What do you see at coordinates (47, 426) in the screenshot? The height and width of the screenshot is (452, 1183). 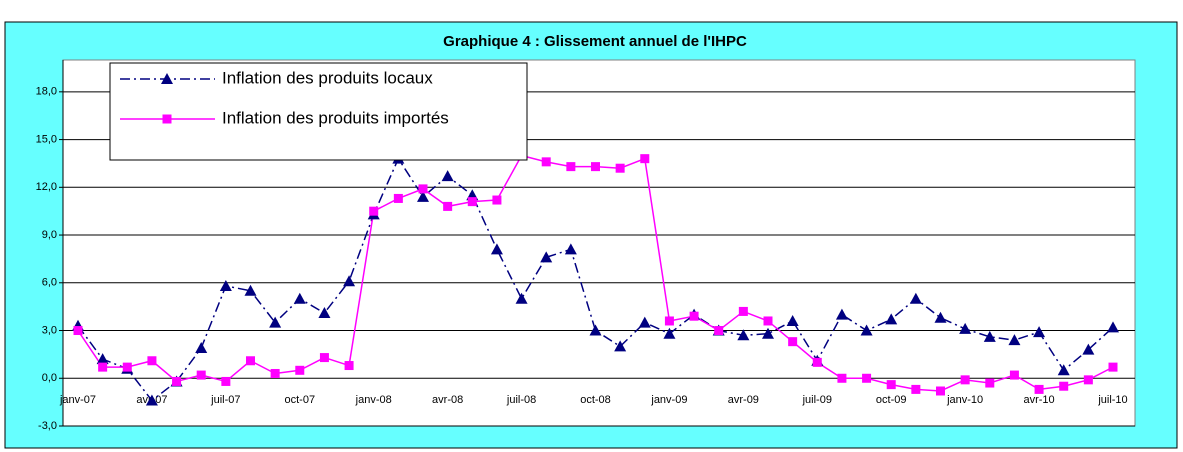 I see `y-tick-label: -3,0` at bounding box center [47, 426].